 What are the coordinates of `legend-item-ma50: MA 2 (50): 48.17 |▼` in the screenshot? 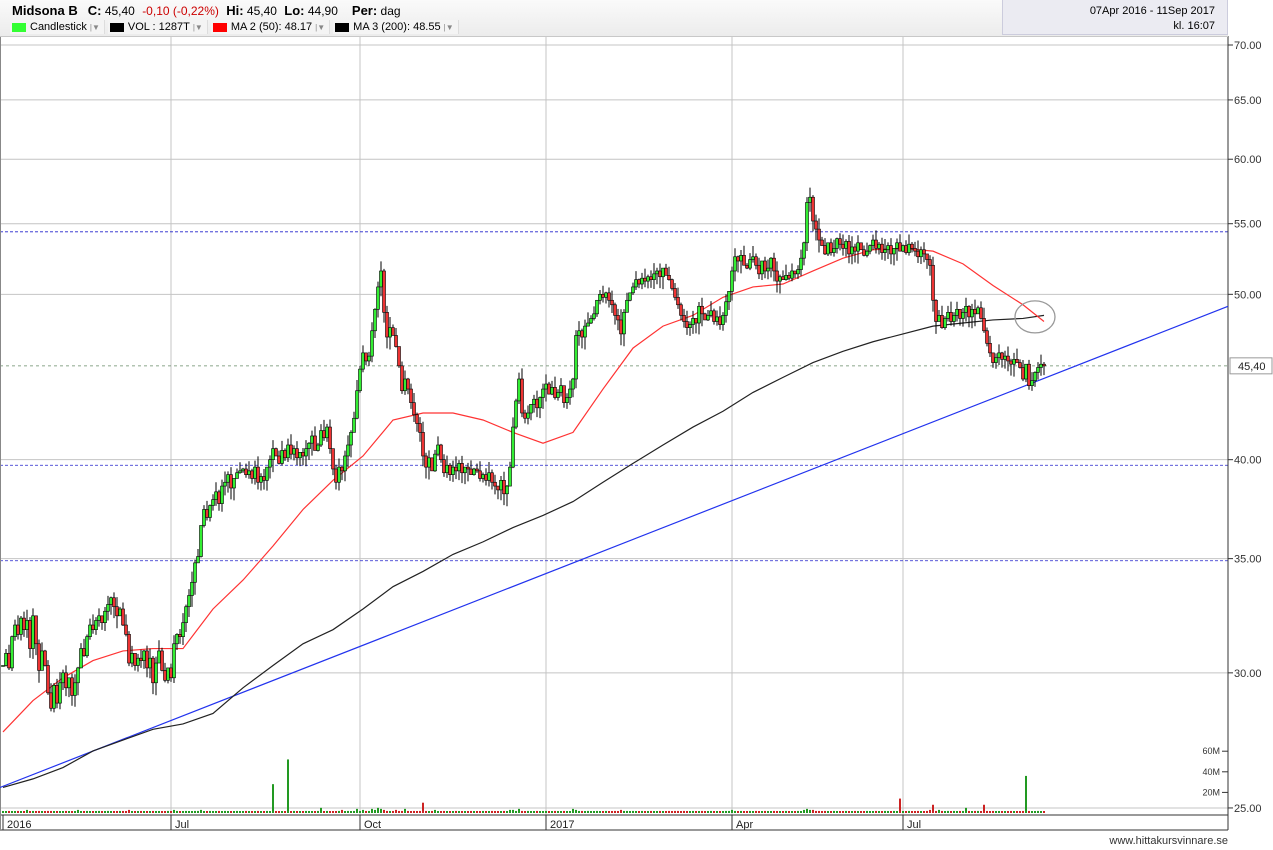 It's located at (270, 27).